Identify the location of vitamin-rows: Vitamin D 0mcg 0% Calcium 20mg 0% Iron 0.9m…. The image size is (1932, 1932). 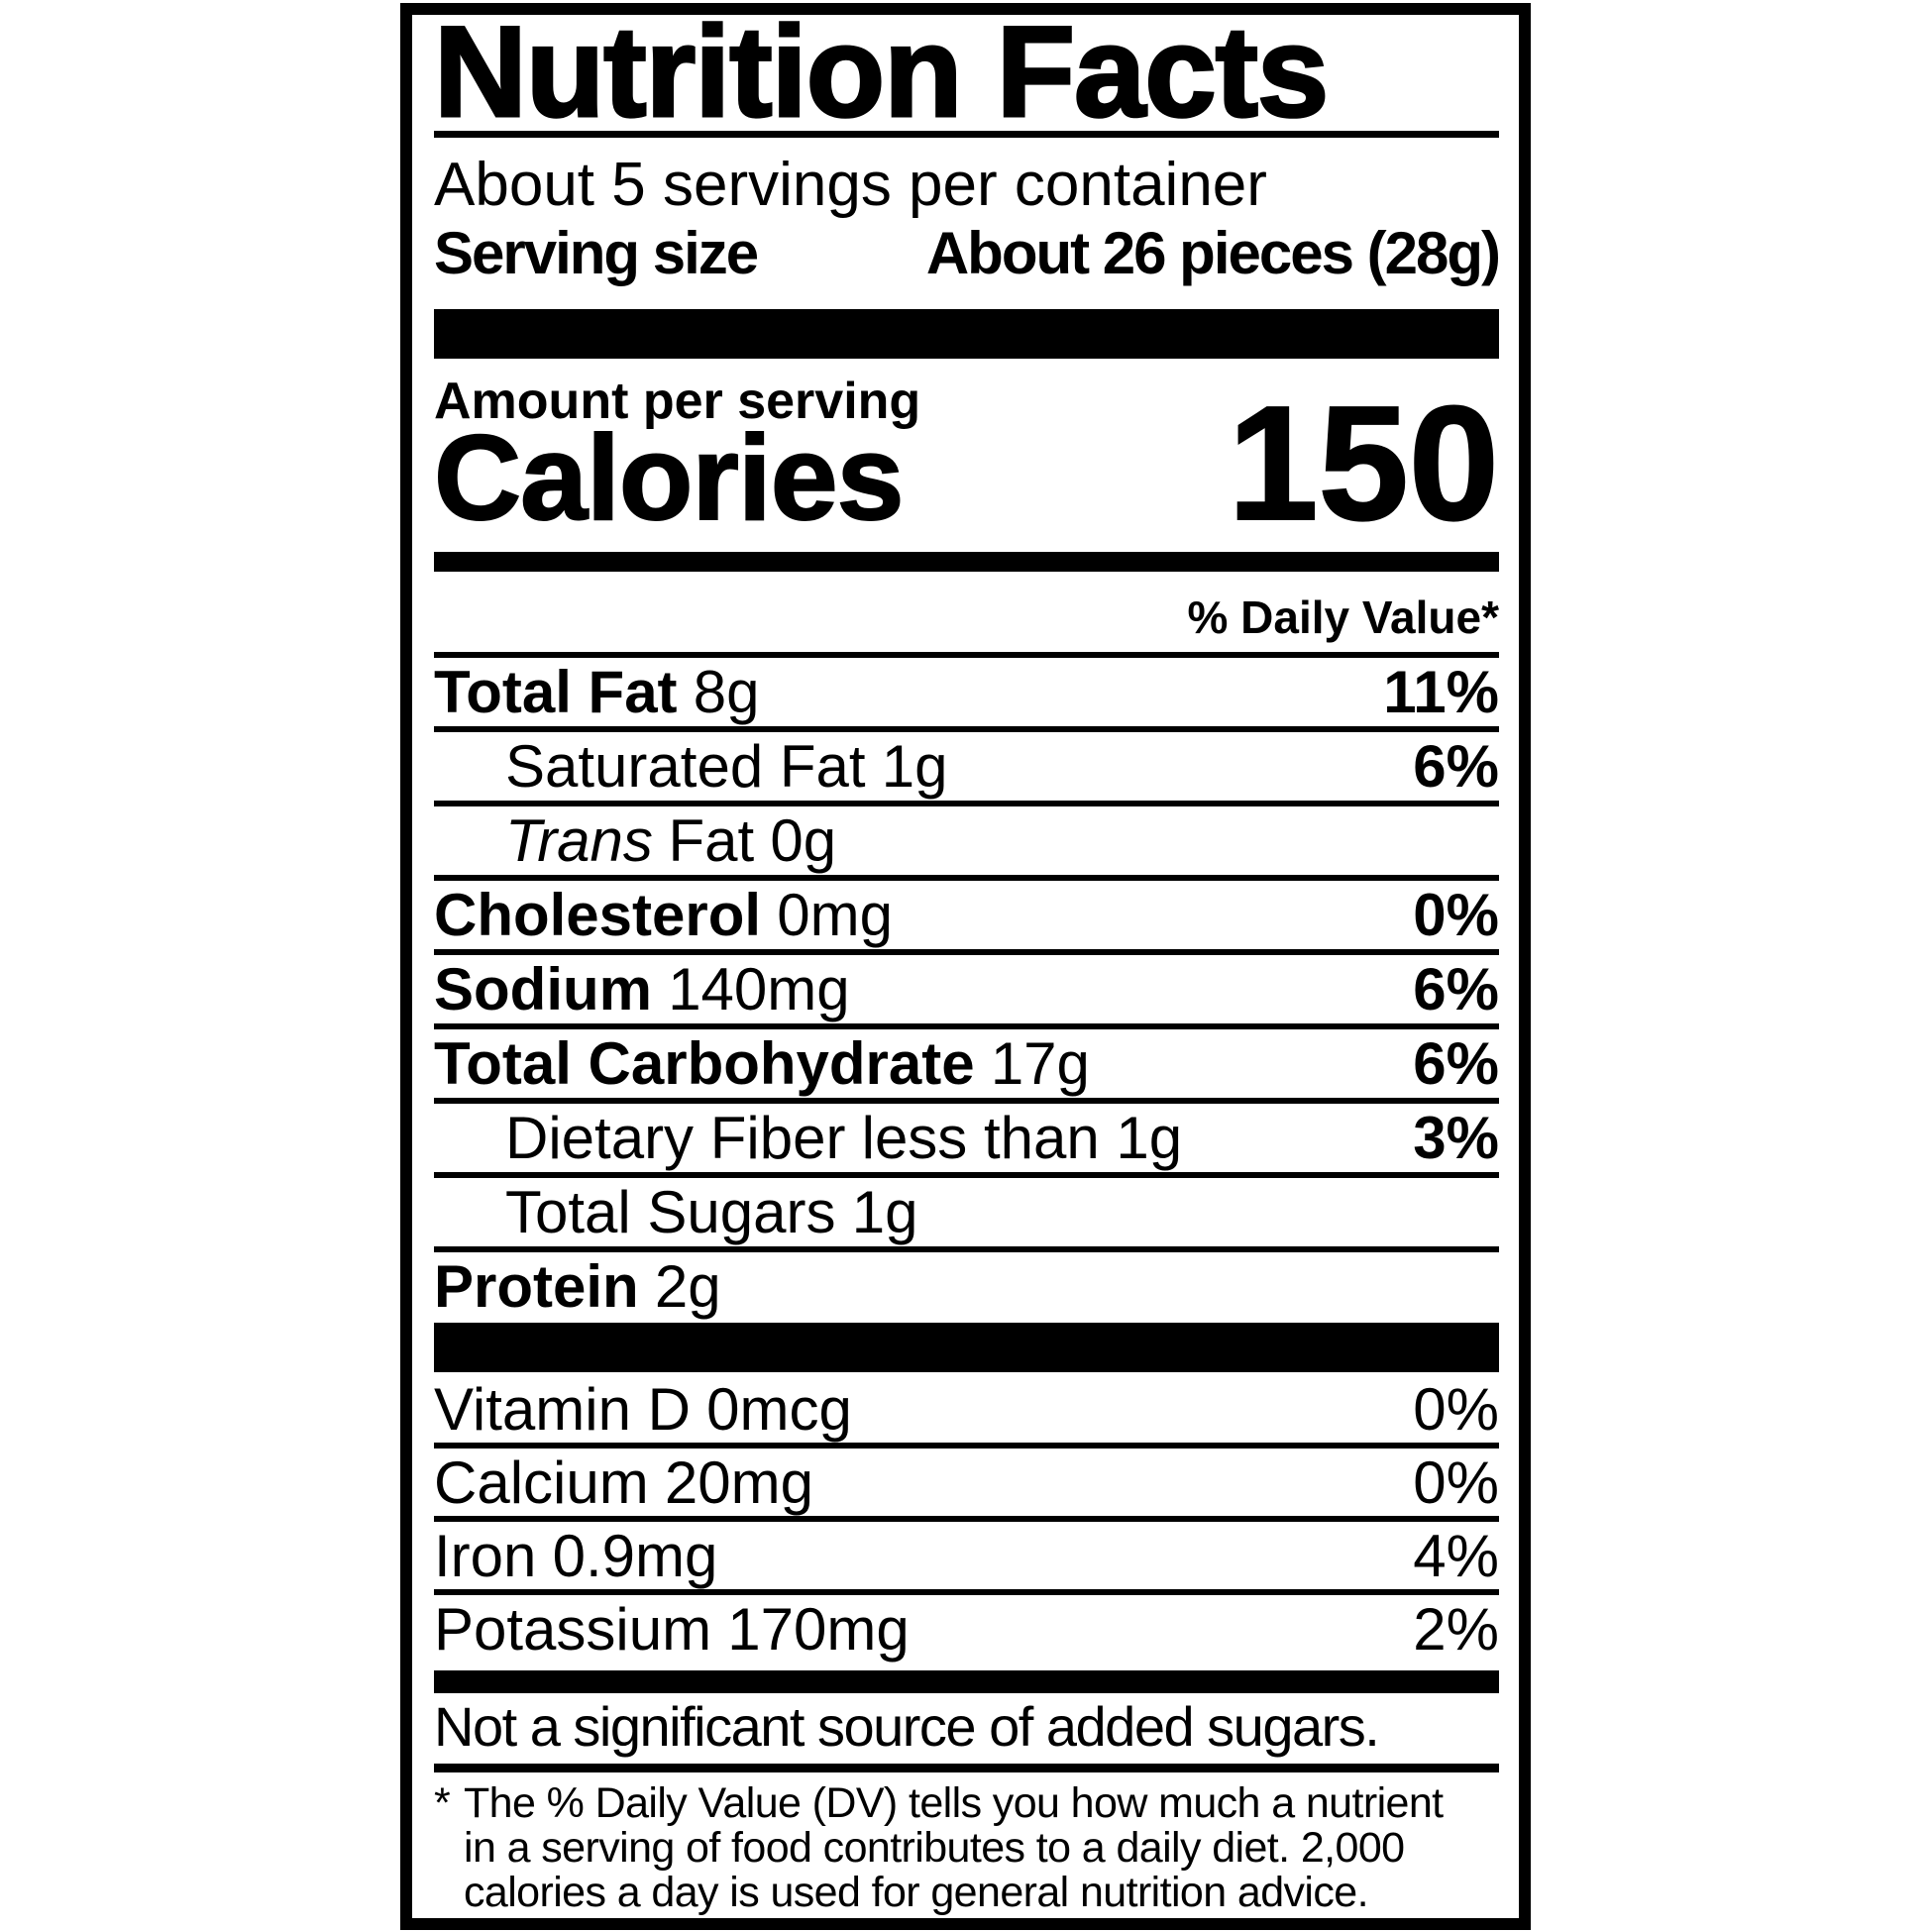
(966, 1519).